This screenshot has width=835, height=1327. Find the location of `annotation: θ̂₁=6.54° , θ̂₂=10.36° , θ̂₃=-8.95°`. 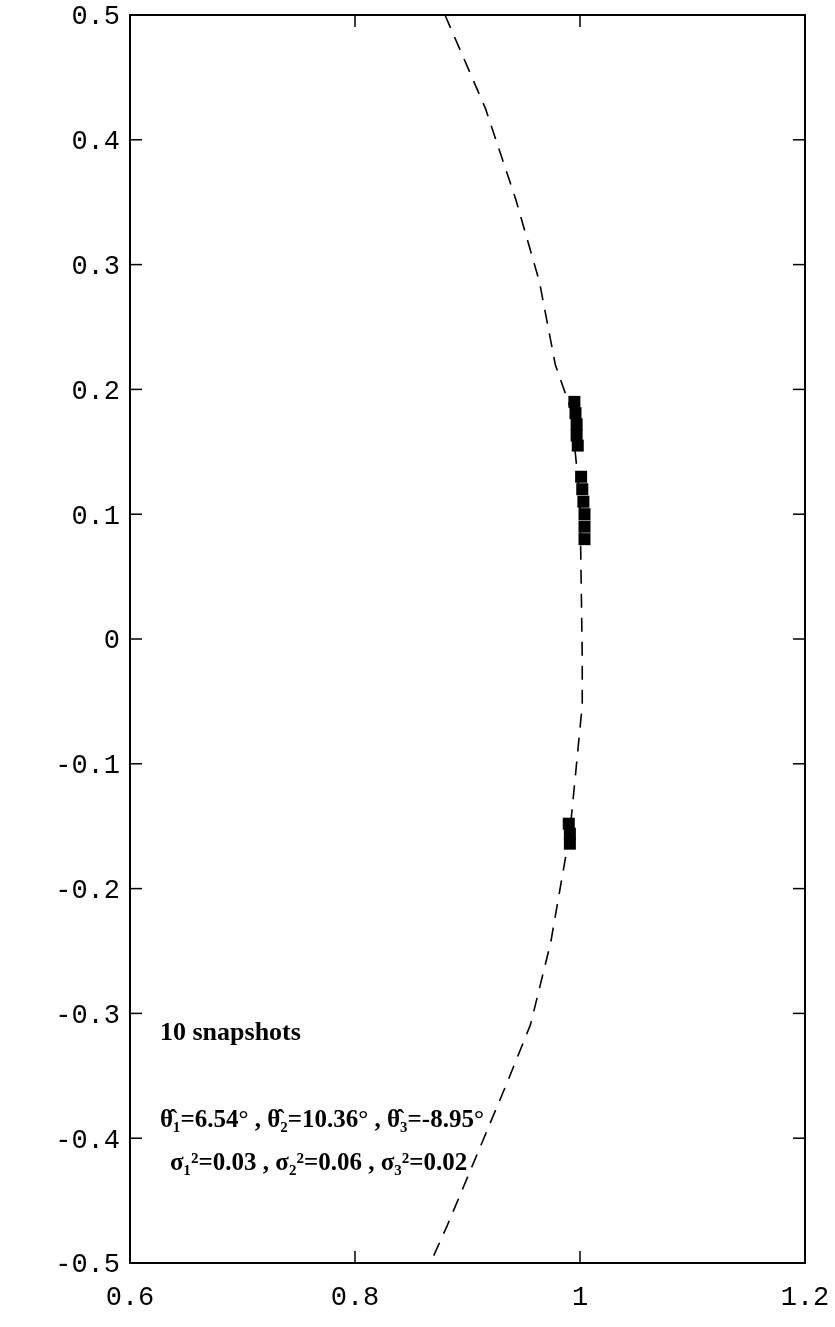

annotation: θ̂₁=6.54° , θ̂₂=10.36° , θ̂₃=-8.95° is located at coordinates (322, 1118).